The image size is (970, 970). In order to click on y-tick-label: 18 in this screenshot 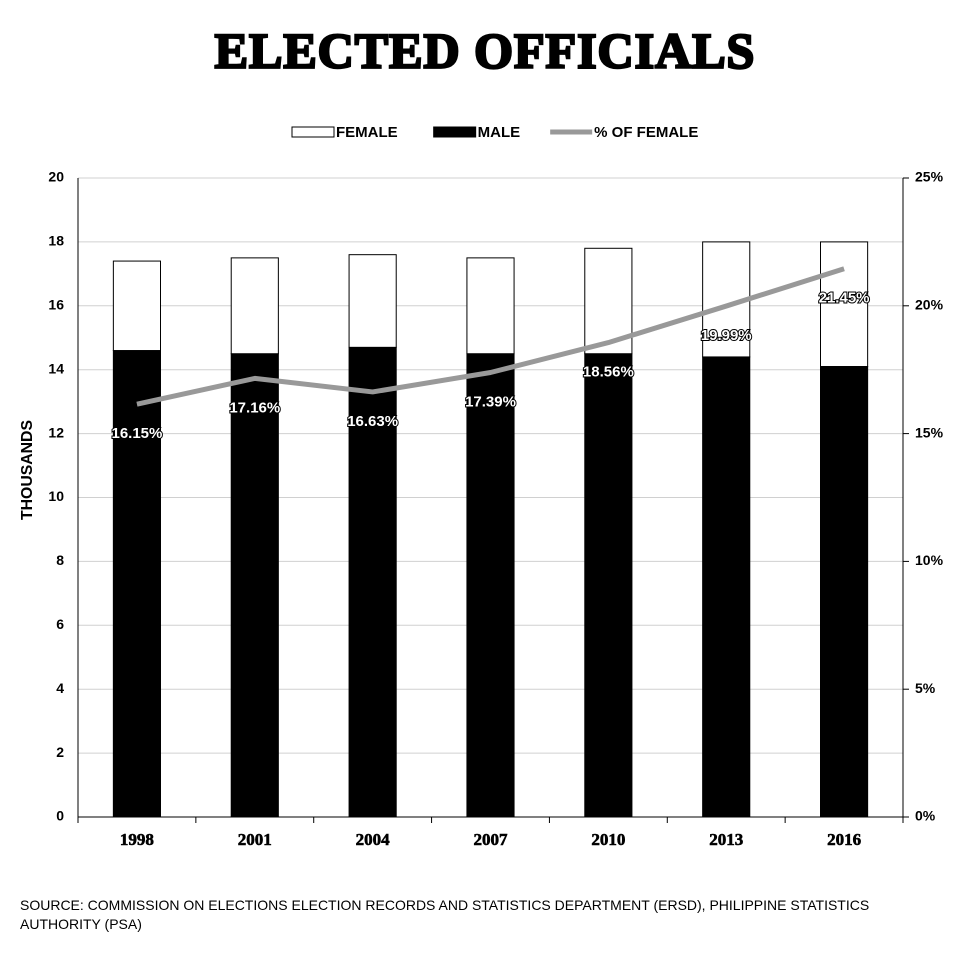, I will do `click(56, 241)`.